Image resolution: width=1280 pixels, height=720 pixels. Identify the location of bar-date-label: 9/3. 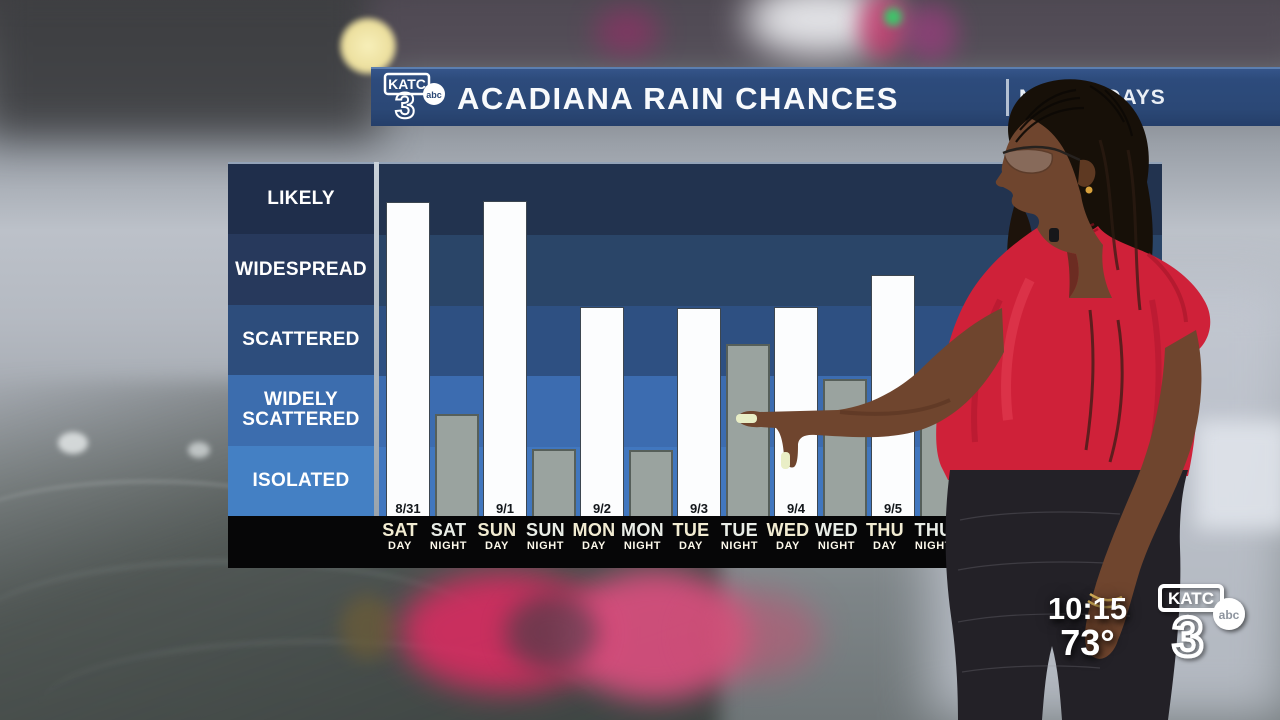
(699, 508).